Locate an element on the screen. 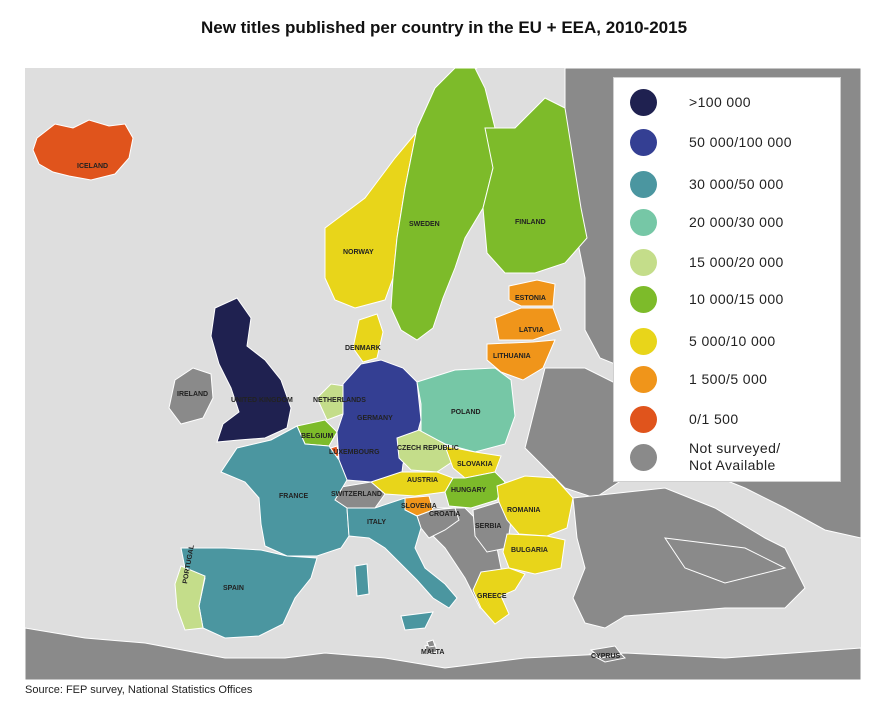  country-label: SLOVENIA is located at coordinates (419, 506).